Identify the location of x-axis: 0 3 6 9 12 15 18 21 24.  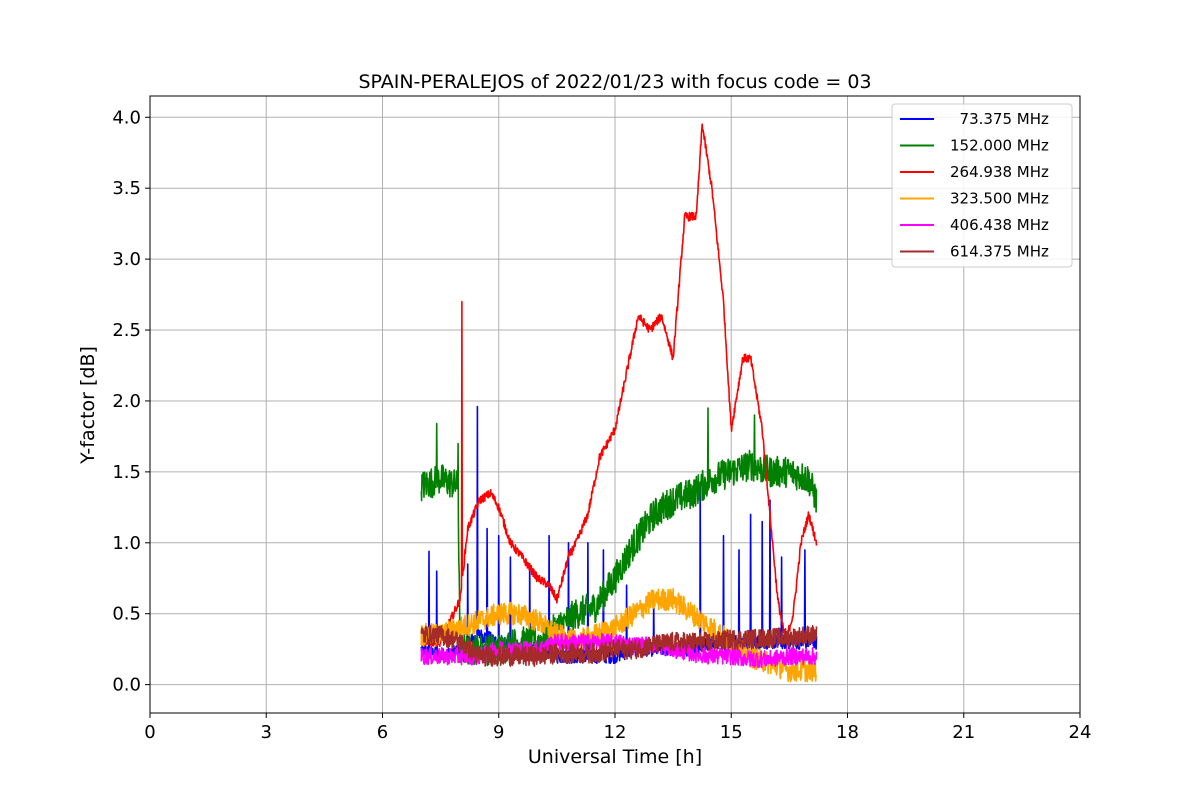
(617, 728).